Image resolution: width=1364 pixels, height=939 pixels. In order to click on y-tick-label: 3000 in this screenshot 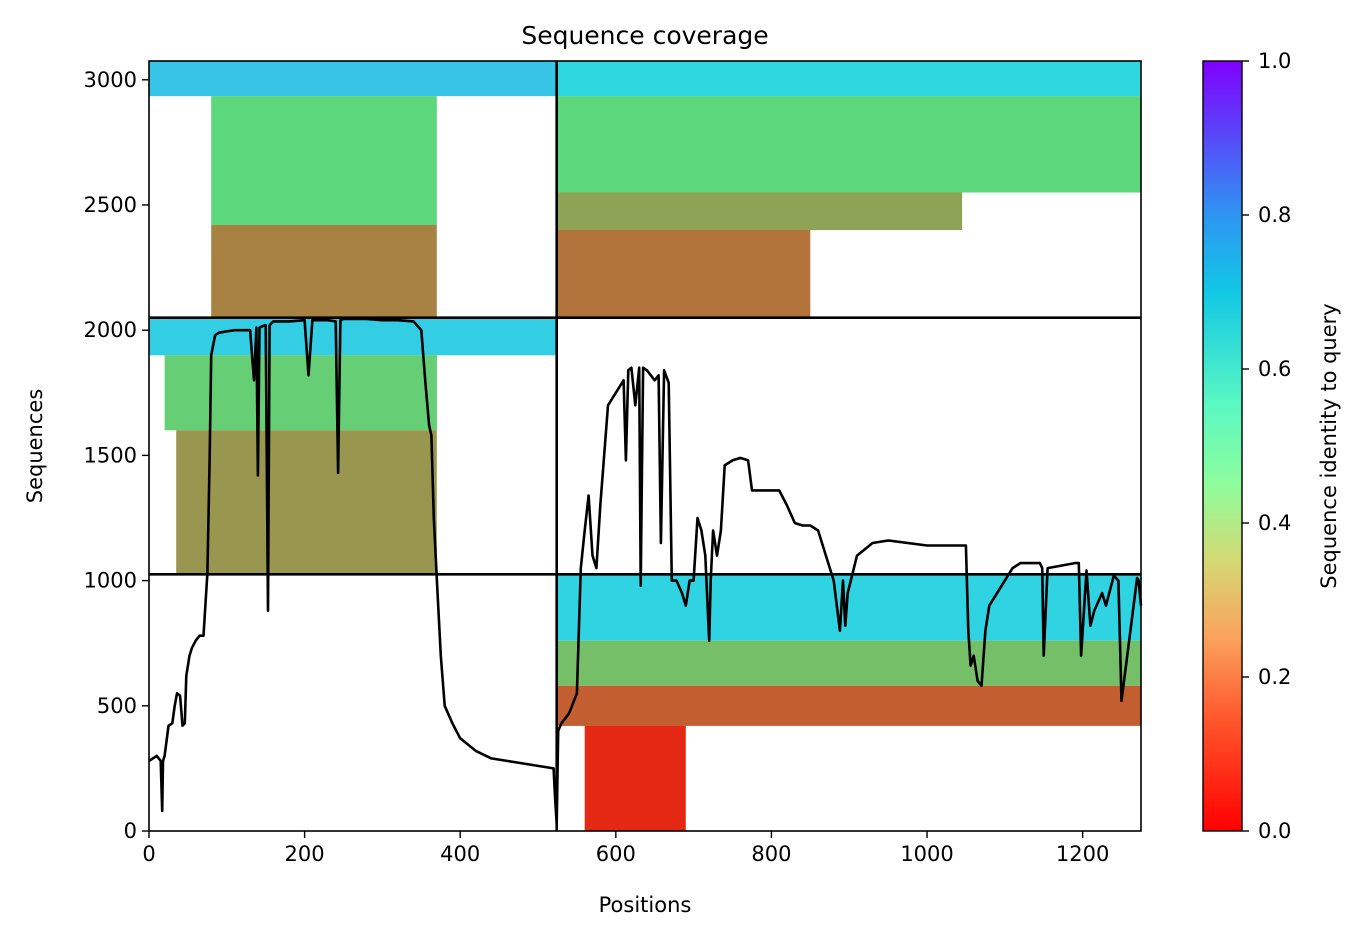, I will do `click(110, 80)`.